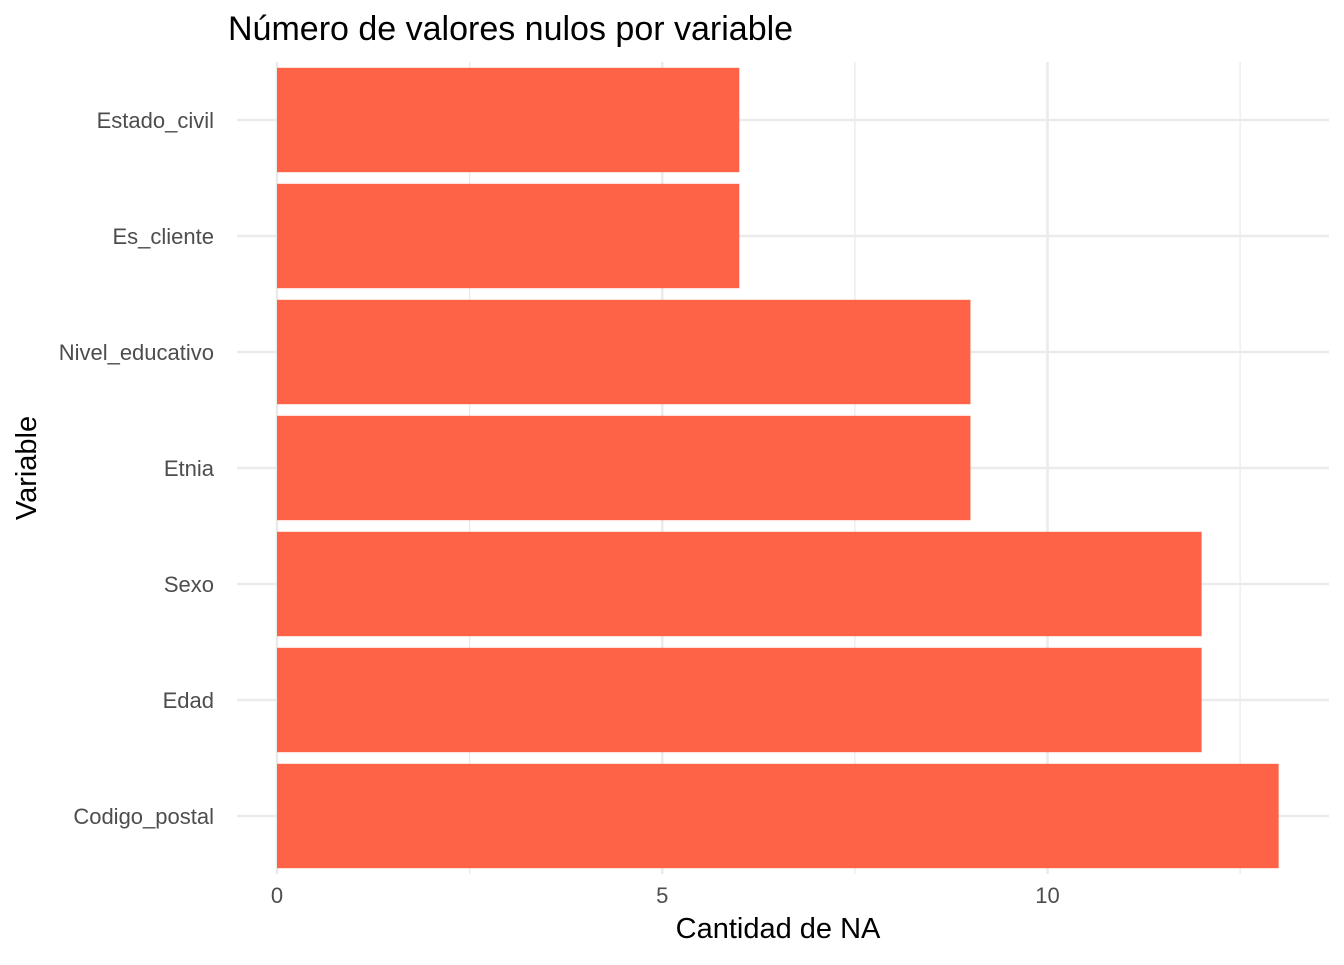  I want to click on y-tick-label-3: Etnia, so click(189, 468).